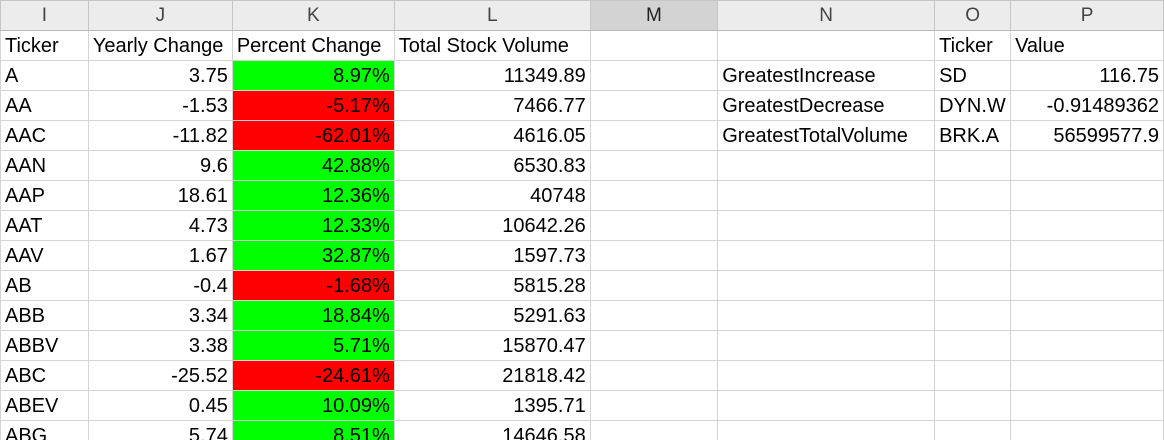 The width and height of the screenshot is (1164, 440). What do you see at coordinates (492, 345) in the screenshot?
I see `cell-total-volume: 15870.47` at bounding box center [492, 345].